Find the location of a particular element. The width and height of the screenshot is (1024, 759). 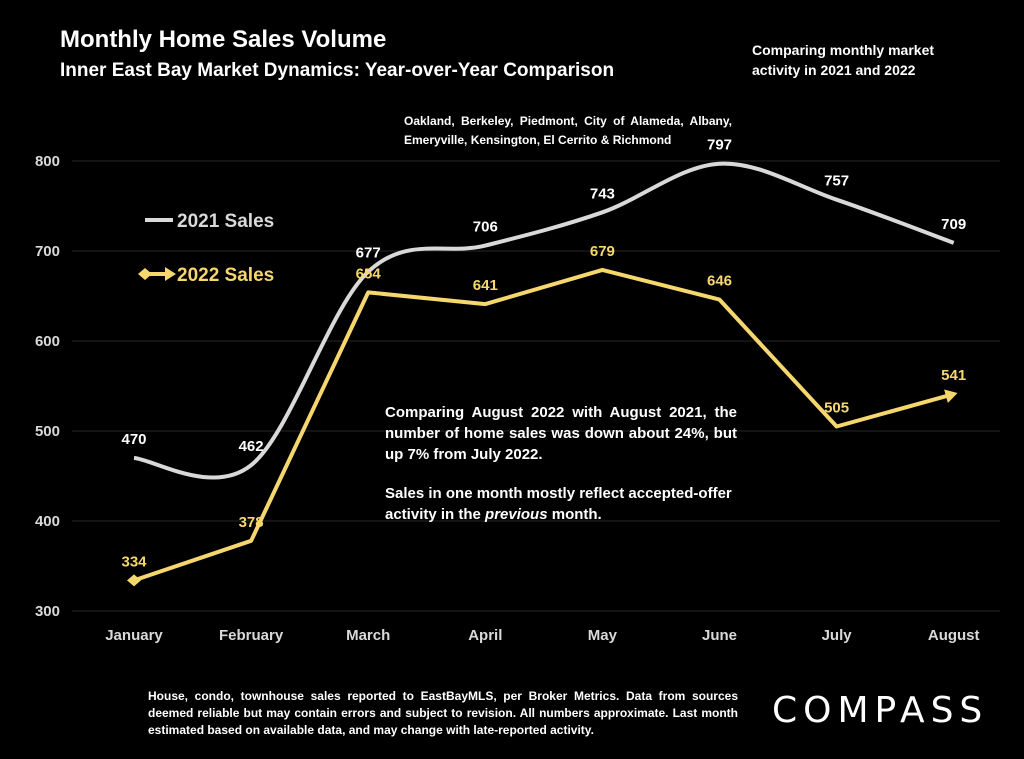

x-tick-label: January is located at coordinates (134, 635).